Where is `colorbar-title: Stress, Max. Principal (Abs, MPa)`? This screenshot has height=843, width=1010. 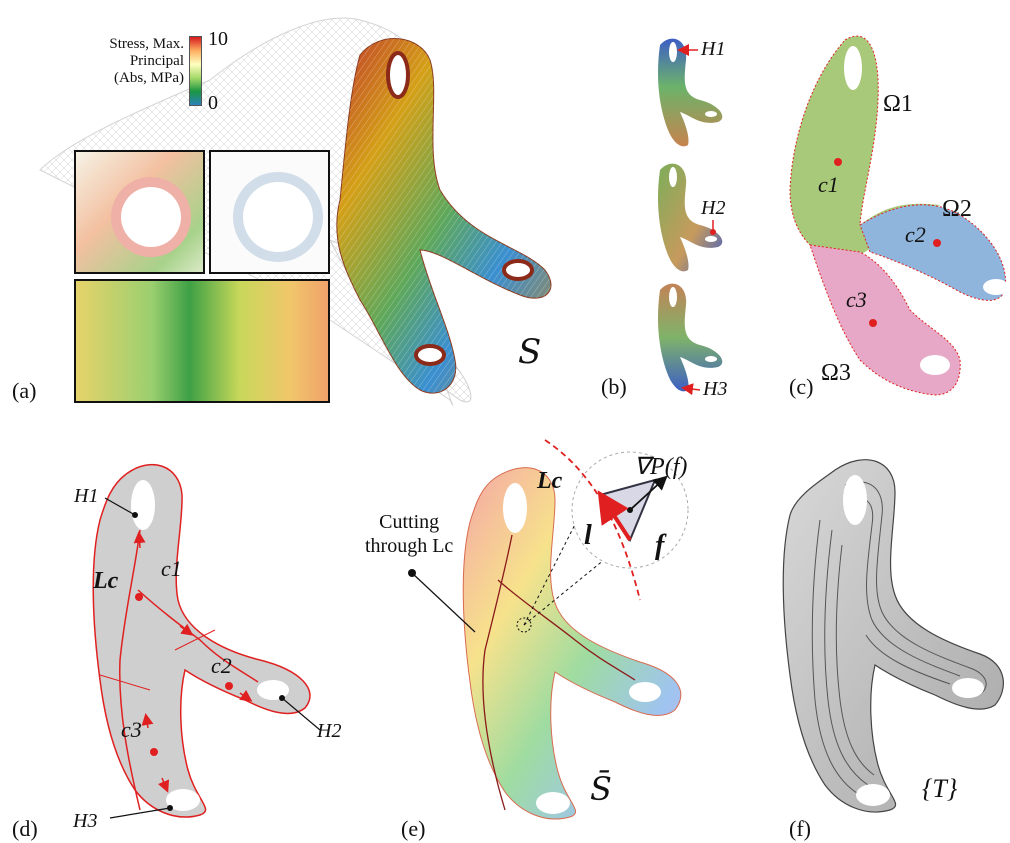 colorbar-title: Stress, Max. Principal (Abs, MPa) is located at coordinates (122, 61).